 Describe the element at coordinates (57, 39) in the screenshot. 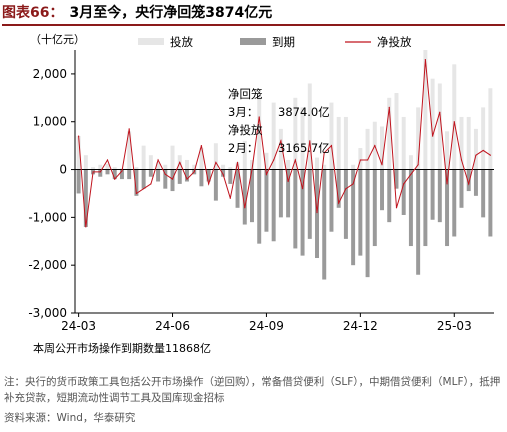

I see `unit-label: （十亿元）` at that location.